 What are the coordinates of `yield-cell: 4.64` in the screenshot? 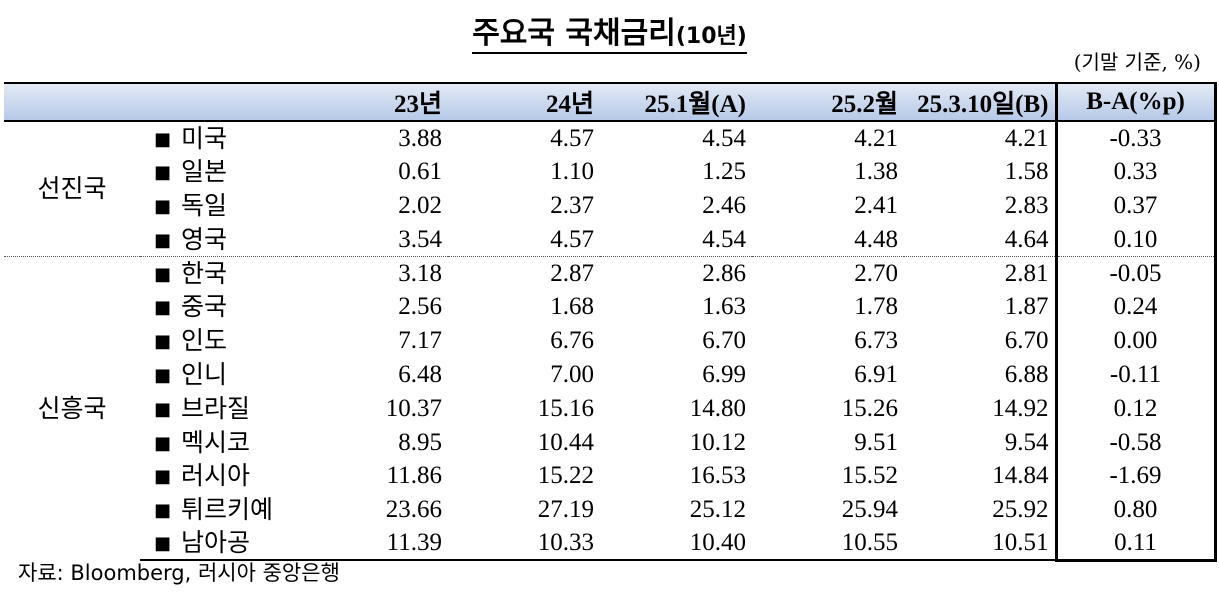 It's located at (1026, 239).